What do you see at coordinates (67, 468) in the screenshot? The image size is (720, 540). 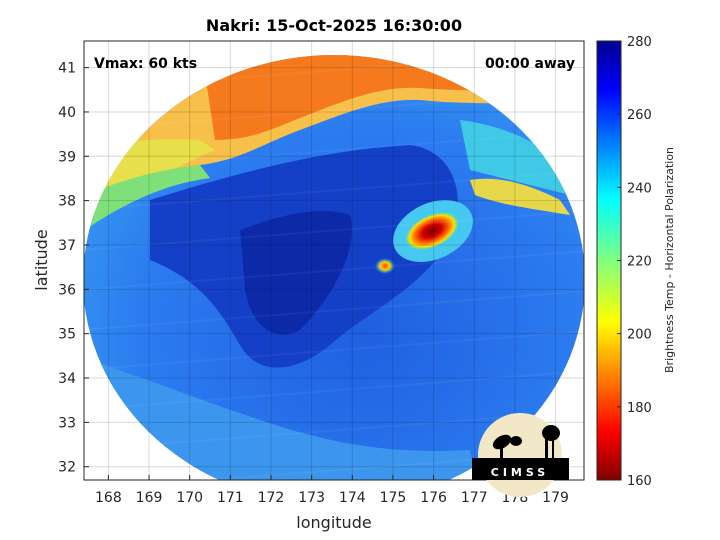 I see `y-tick-label: 32` at bounding box center [67, 468].